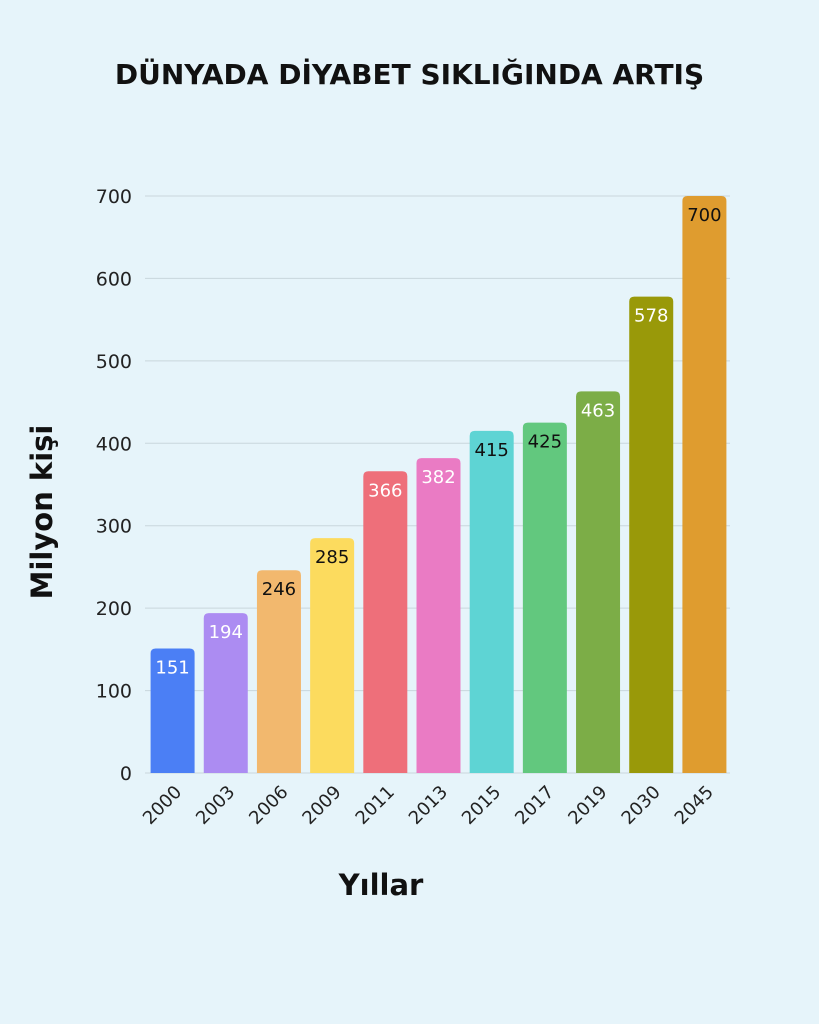 This screenshot has width=819, height=1024. Describe the element at coordinates (114, 692) in the screenshot. I see `y-tick-label: 100` at that location.